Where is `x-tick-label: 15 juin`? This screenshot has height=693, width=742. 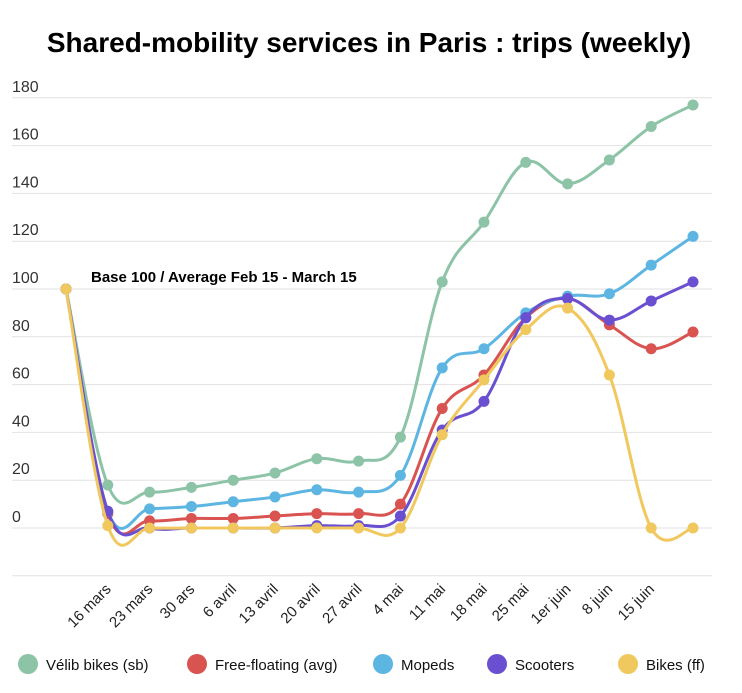
x-tick-label: 15 juin is located at coordinates (636, 602).